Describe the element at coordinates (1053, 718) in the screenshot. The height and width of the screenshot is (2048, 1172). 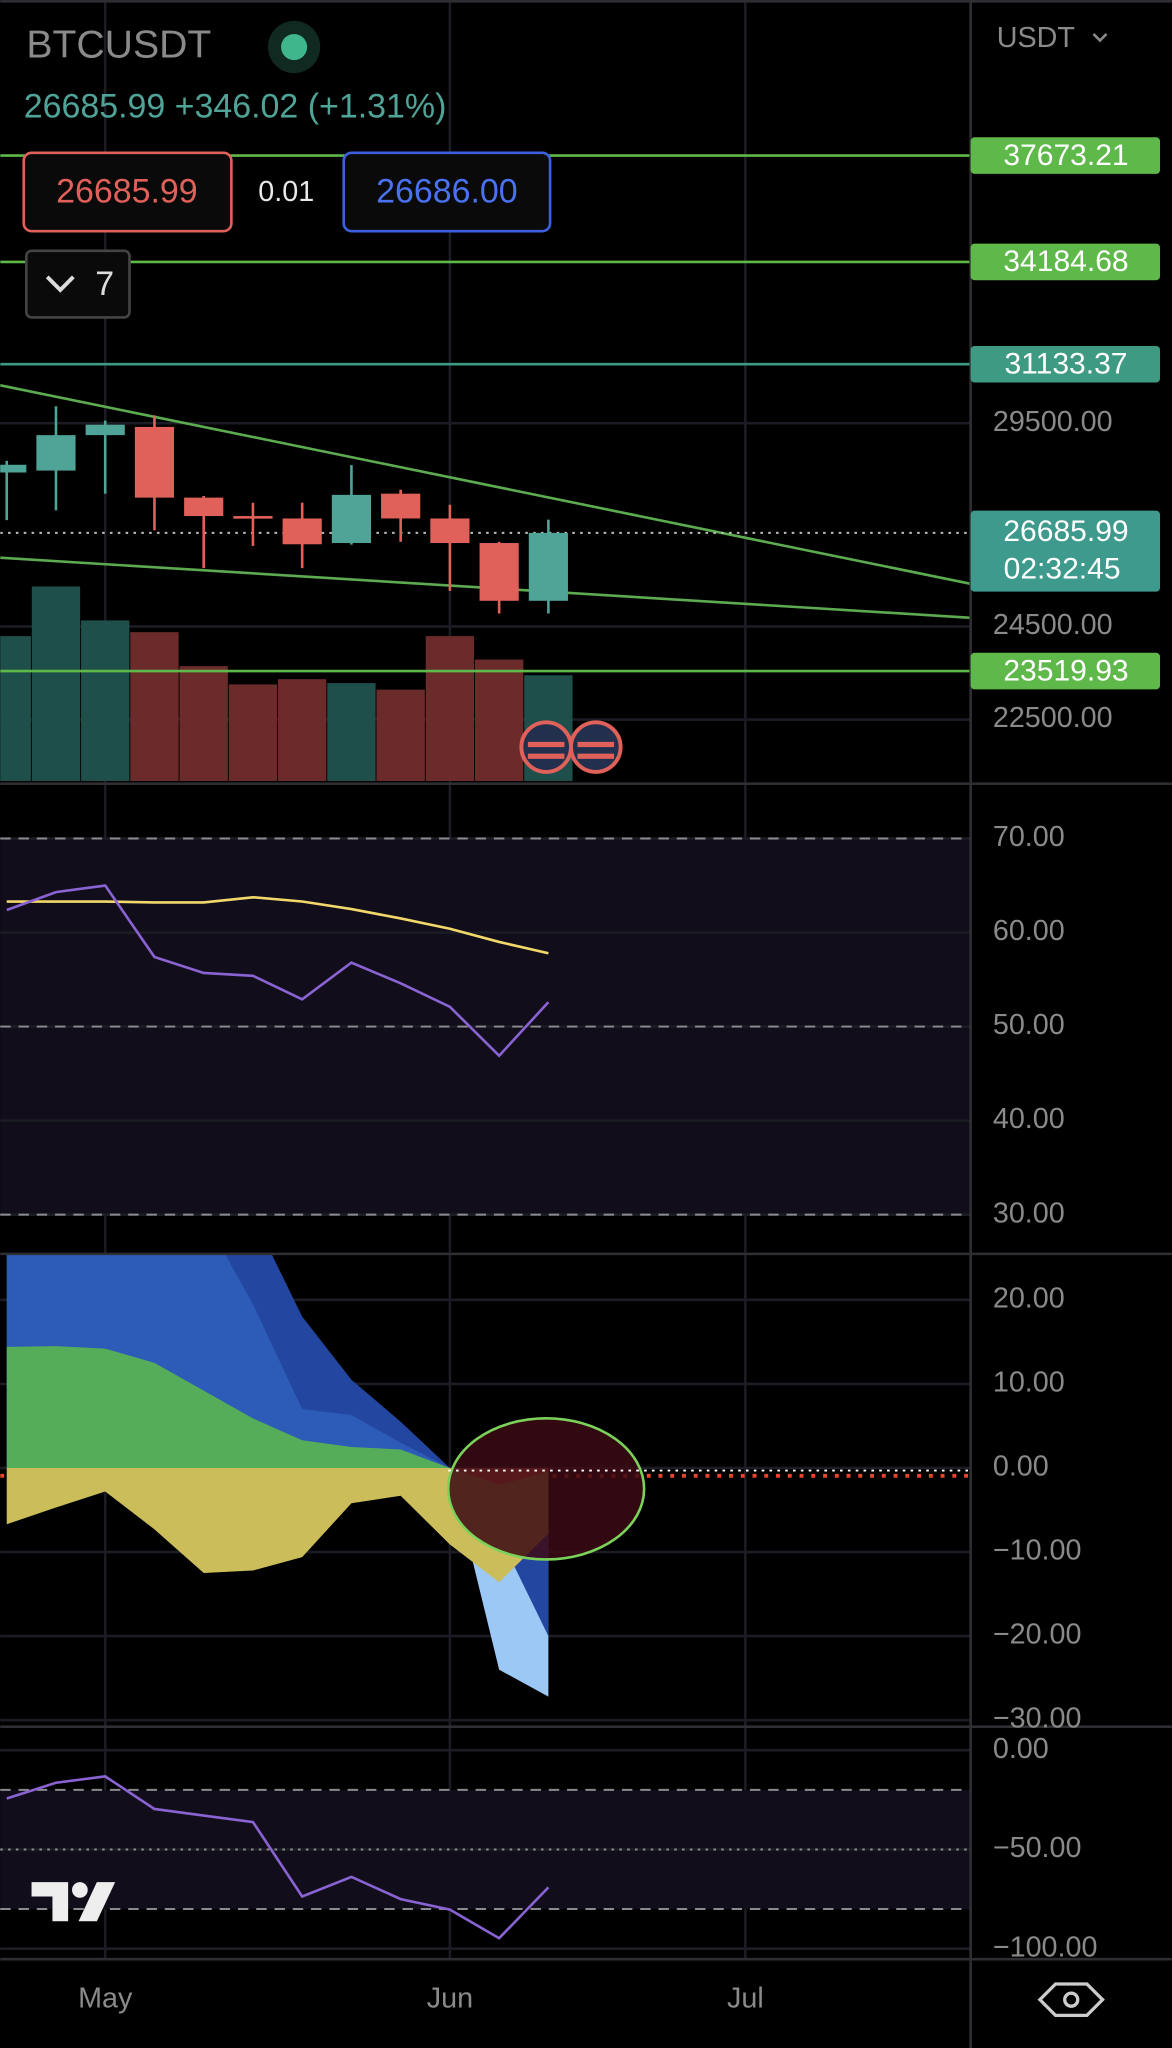
I see `y-tick-label: 22500.00` at that location.